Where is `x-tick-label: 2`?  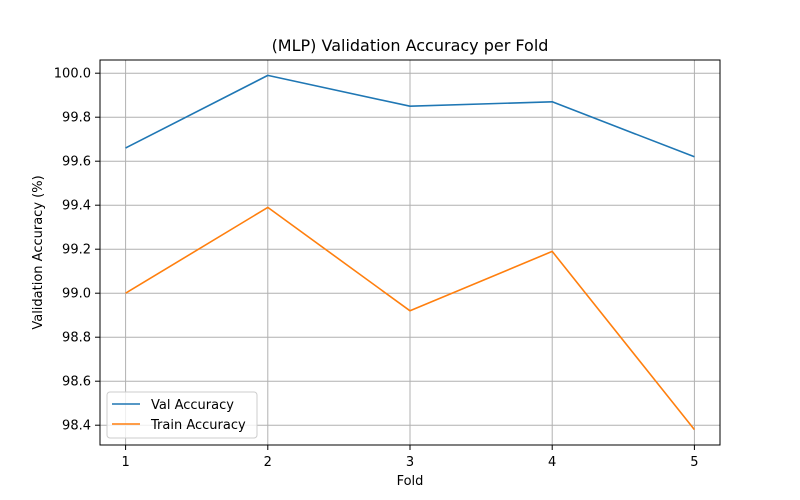 x-tick-label: 2 is located at coordinates (268, 462).